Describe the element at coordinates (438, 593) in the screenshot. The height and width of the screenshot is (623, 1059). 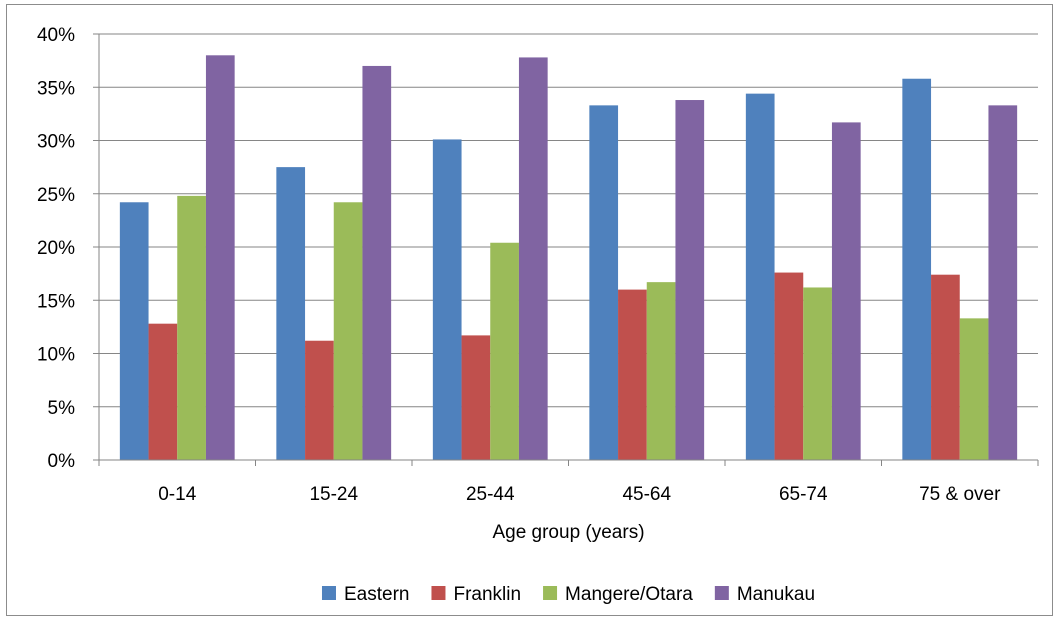
I see `legend-swatch-franklin` at that location.